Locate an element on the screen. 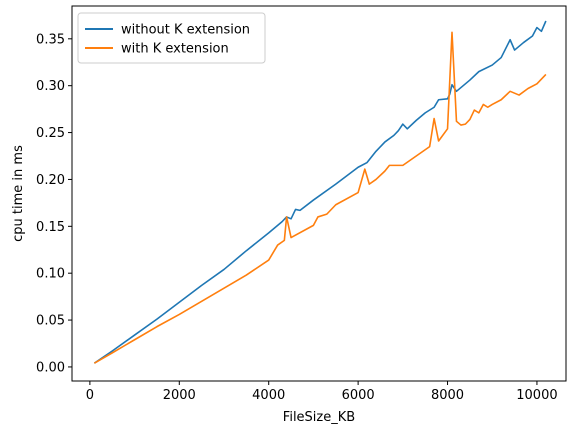 The width and height of the screenshot is (576, 433). x-tick-label: 0 is located at coordinates (90, 395).